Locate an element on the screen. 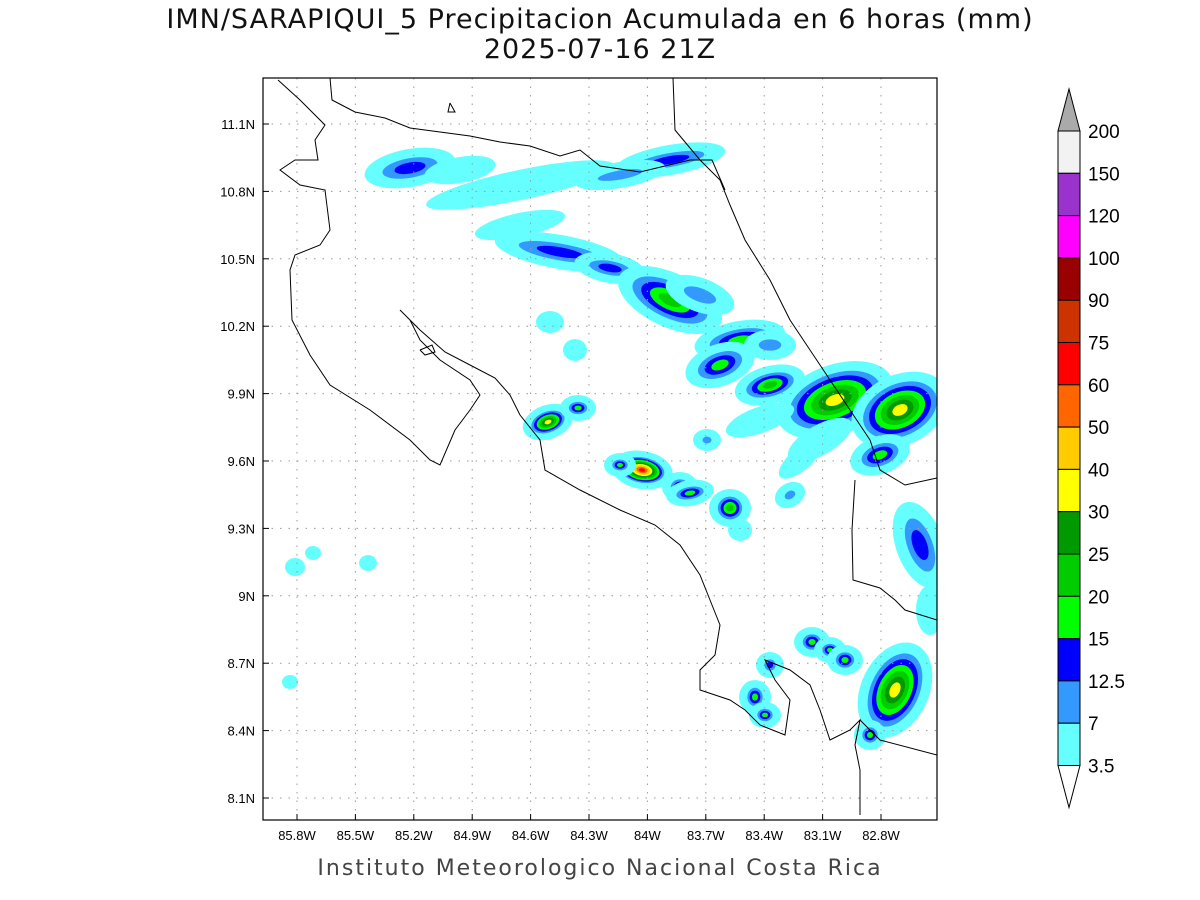 The image size is (1200, 900). x-tick-label: 83.4W is located at coordinates (764, 835).